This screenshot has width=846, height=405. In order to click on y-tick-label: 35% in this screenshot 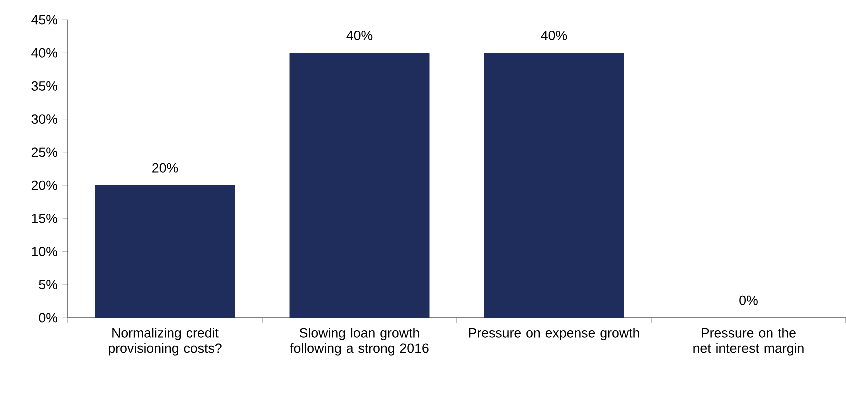, I will do `click(45, 87)`.